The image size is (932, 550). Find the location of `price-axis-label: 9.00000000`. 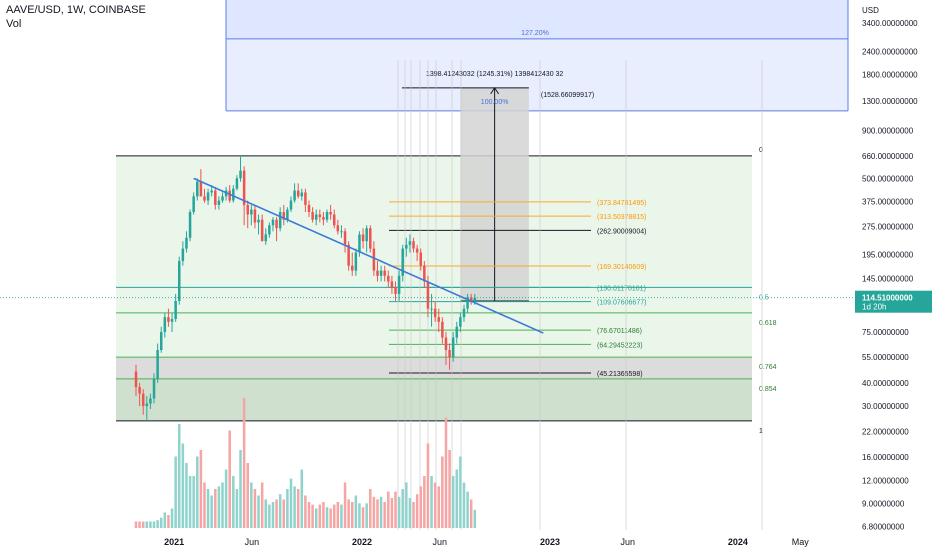

price-axis-label: 9.00000000 is located at coordinates (883, 504).